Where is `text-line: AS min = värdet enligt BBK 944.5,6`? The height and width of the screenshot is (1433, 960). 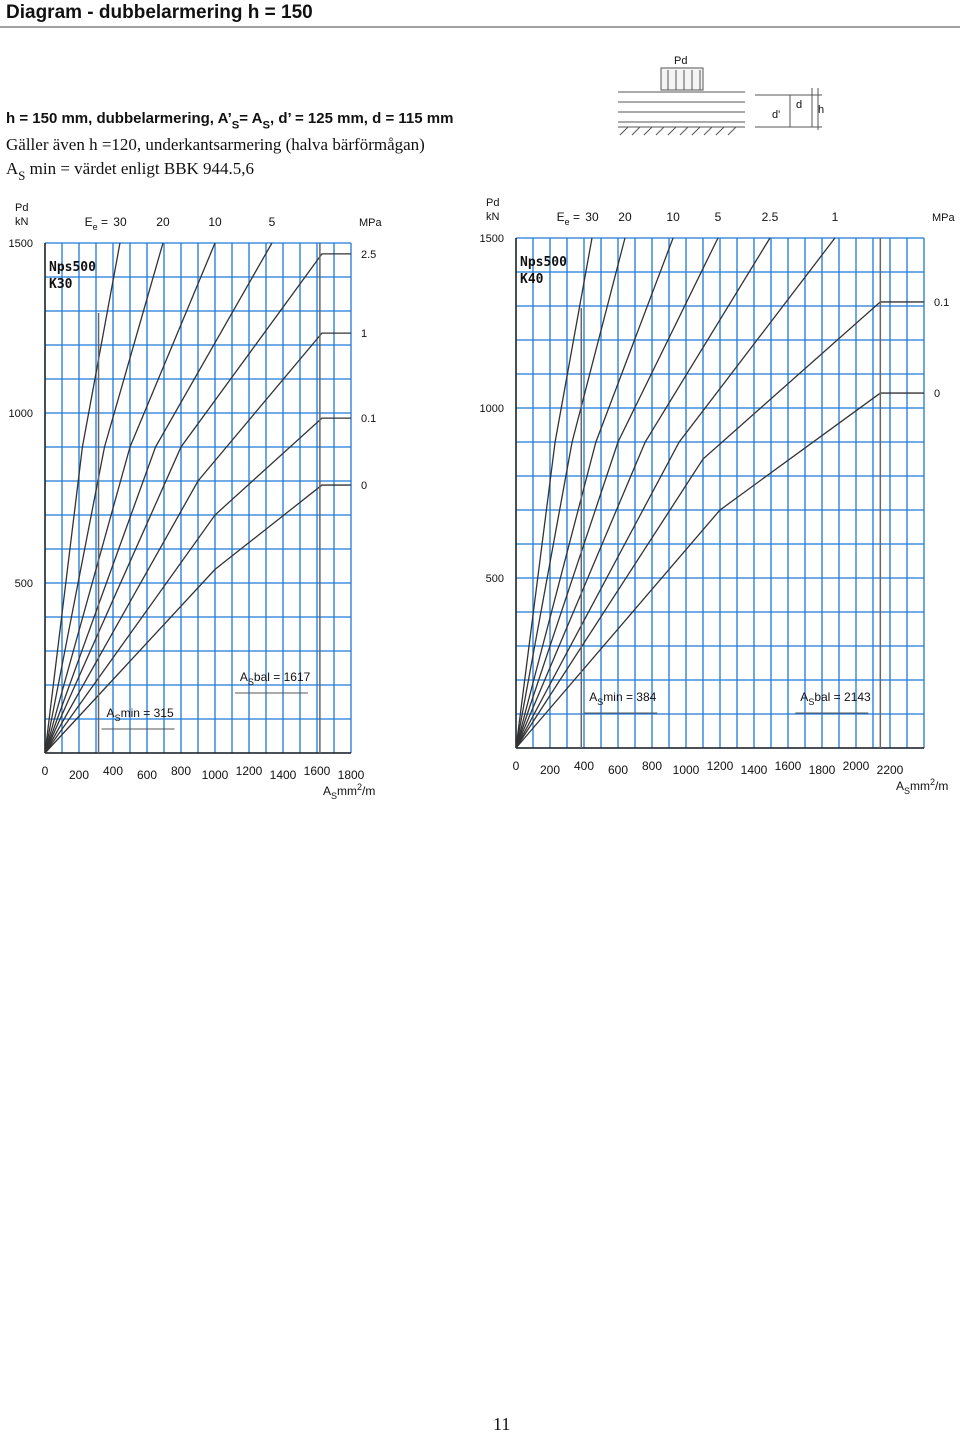
text-line: AS min = värdet enligt BBK 944.5,6 is located at coordinates (130, 171).